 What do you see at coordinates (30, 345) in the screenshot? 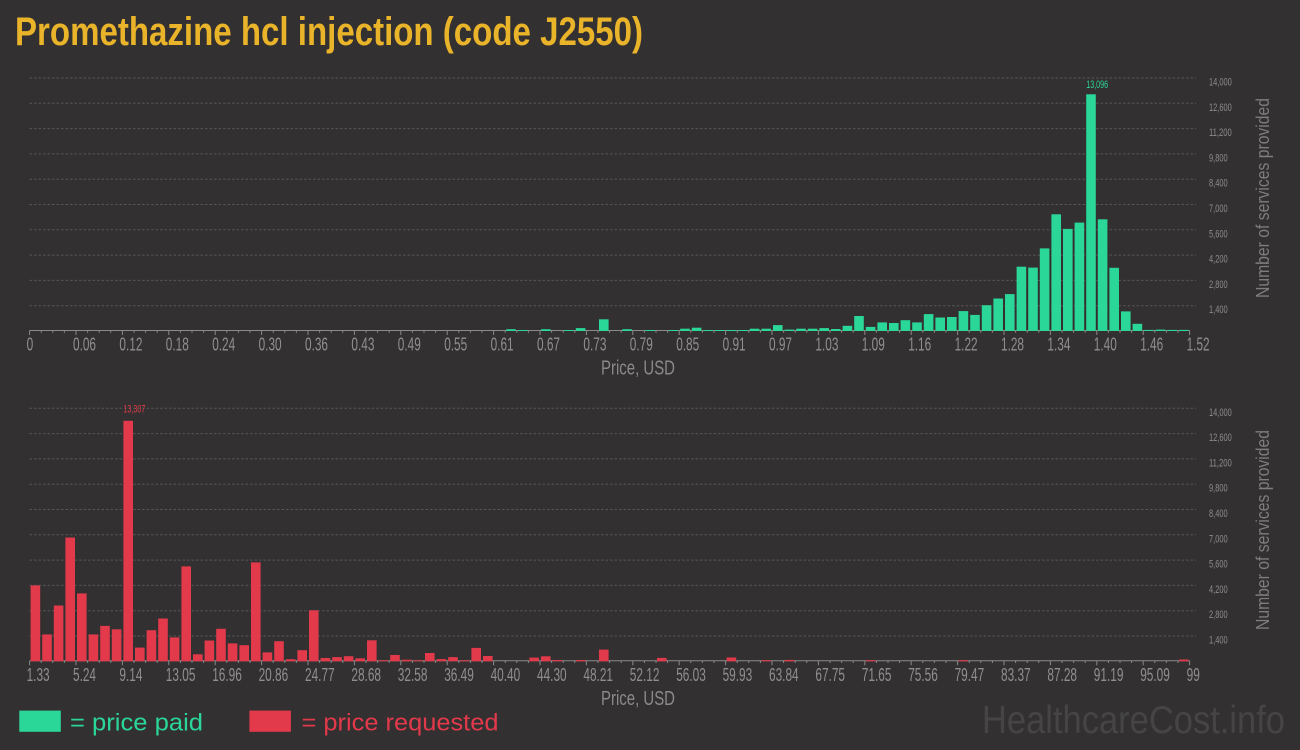
I see `svg-text: 0` at bounding box center [30, 345].